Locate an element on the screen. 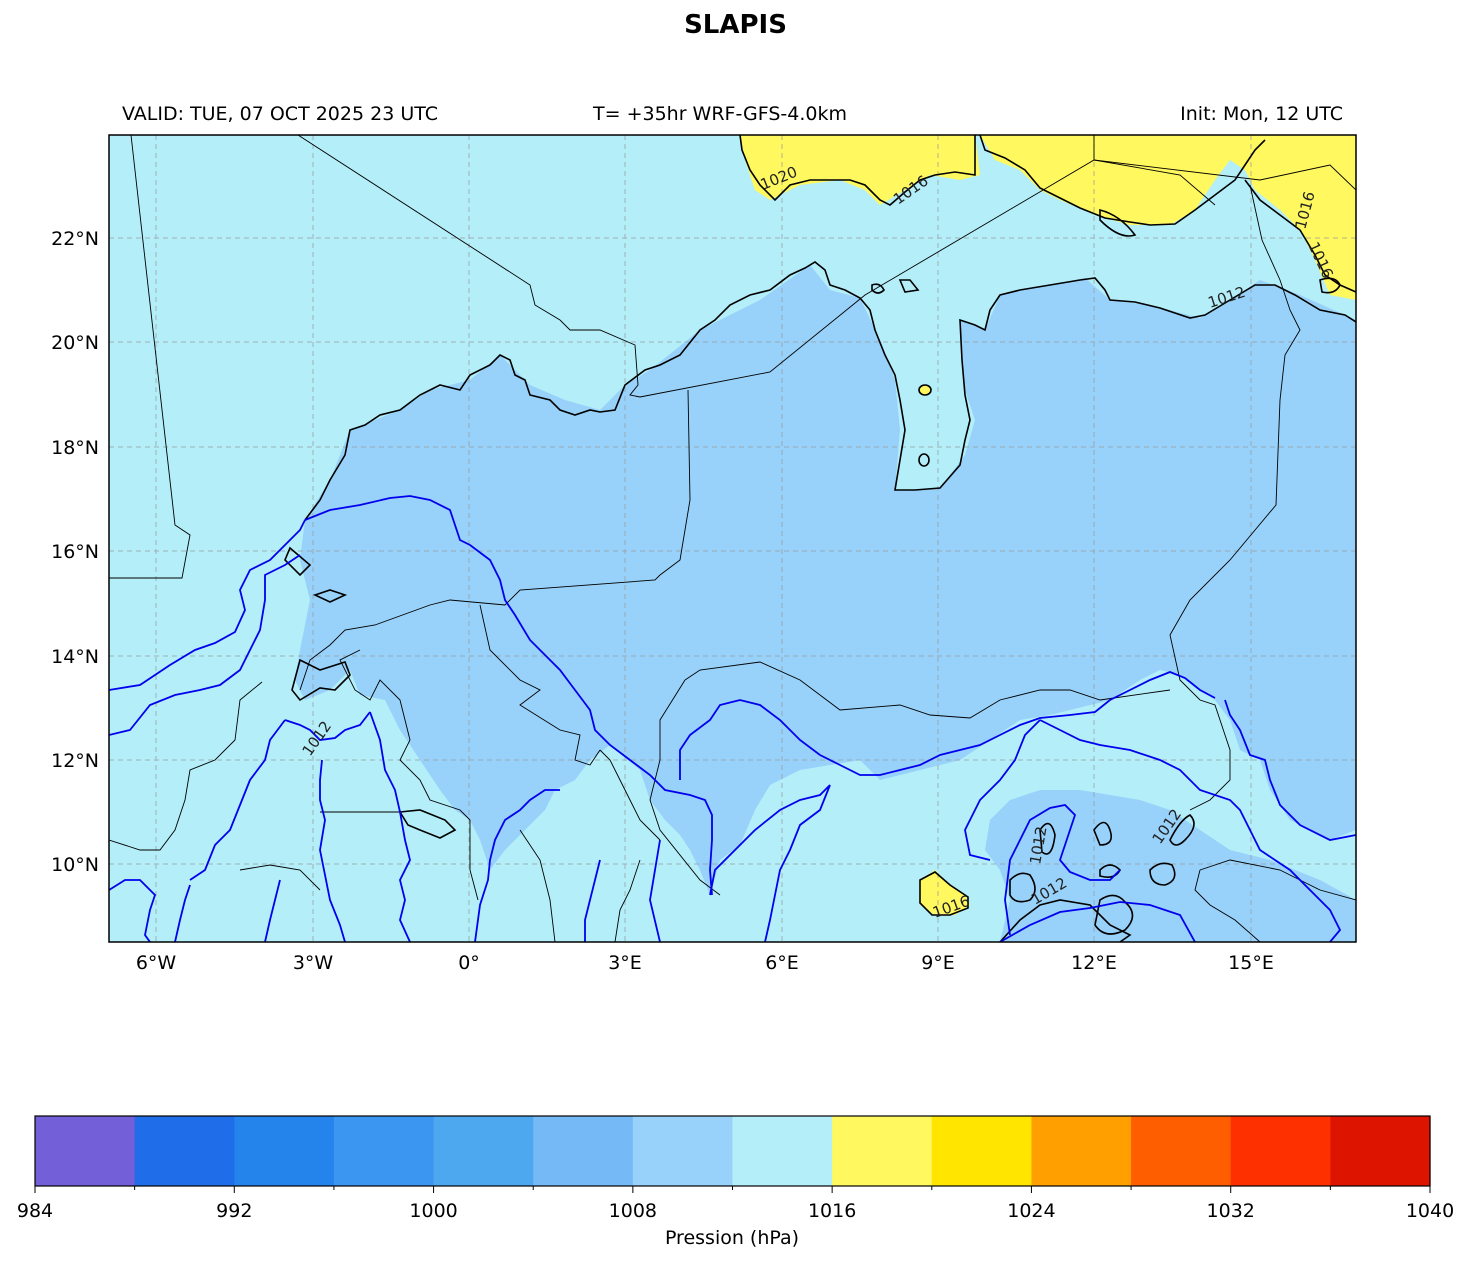 This screenshot has height=1264, width=1471. colorbar-frame is located at coordinates (732, 1151).